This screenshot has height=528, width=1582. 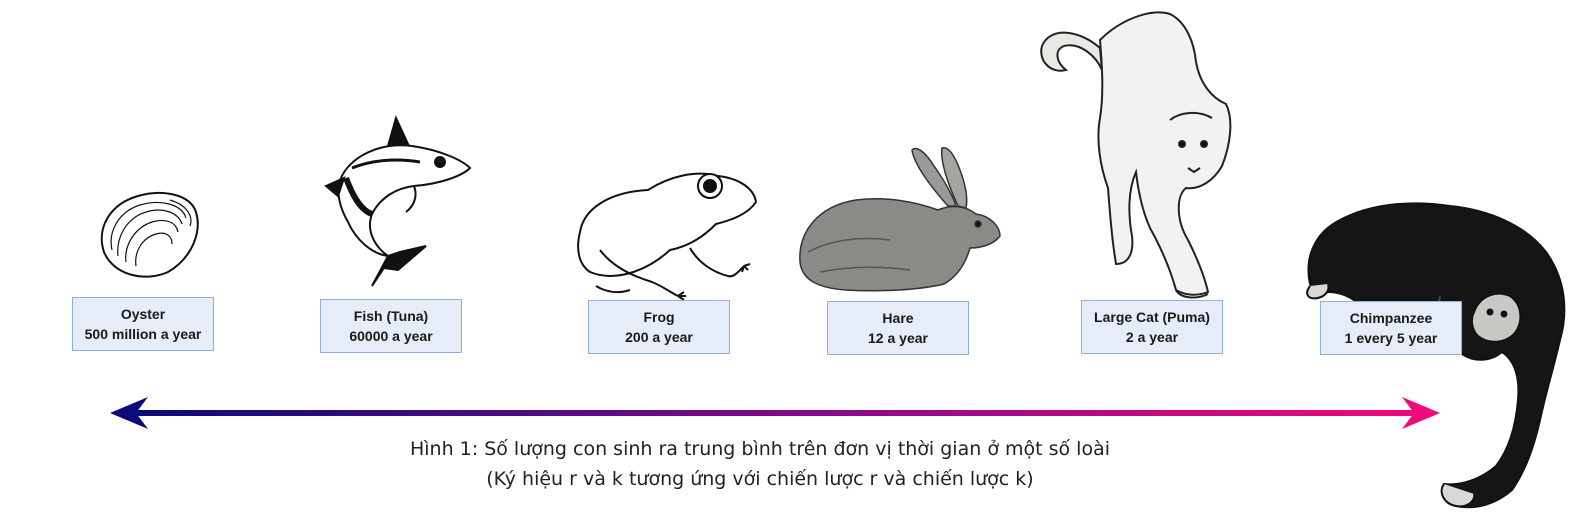 I want to click on species-name: Hare, so click(x=898, y=318).